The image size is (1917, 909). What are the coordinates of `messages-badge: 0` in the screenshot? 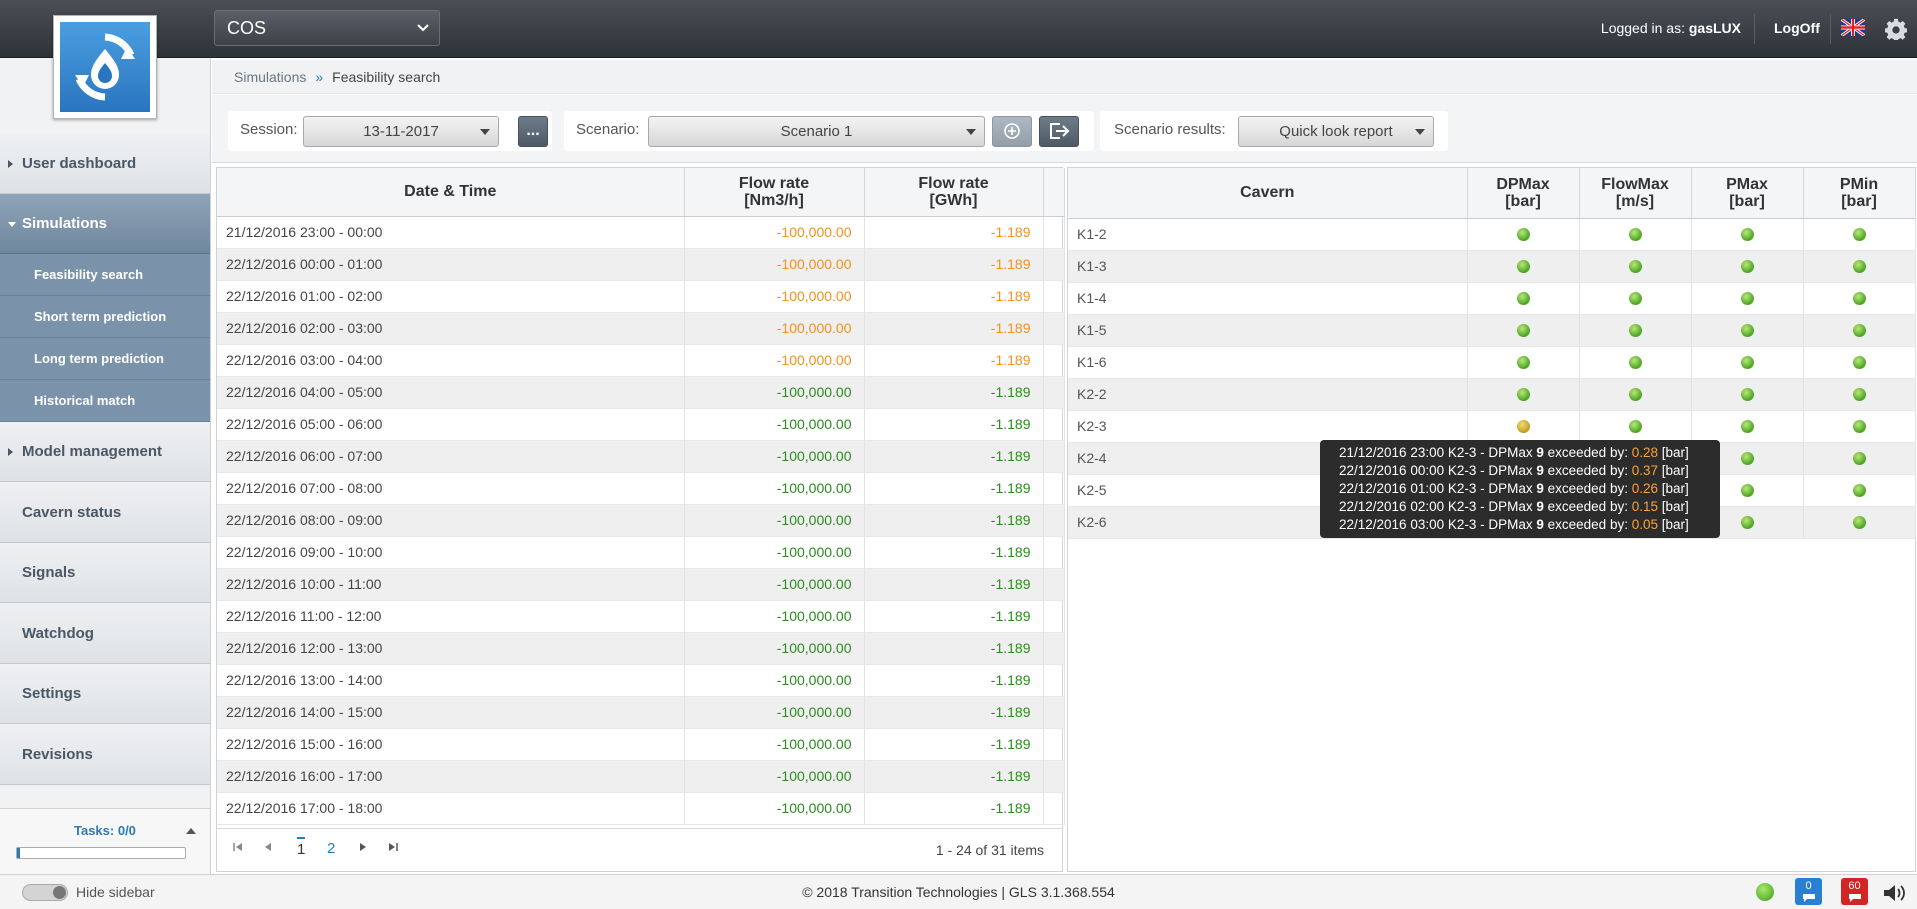 It's located at (1808, 891).